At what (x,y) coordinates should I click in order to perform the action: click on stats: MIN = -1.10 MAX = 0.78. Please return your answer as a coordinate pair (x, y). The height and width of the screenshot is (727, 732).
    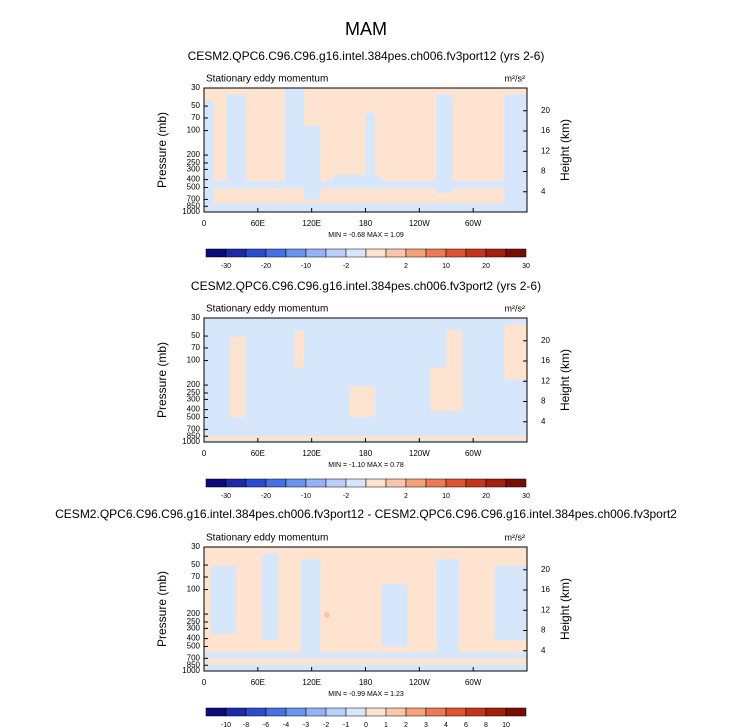
    Looking at the image, I should click on (366, 465).